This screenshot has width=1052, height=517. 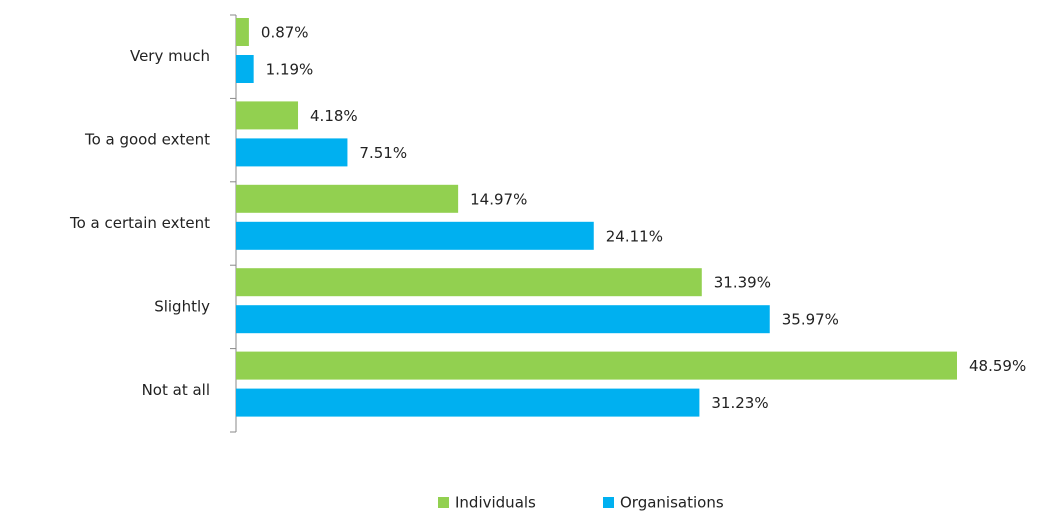 What do you see at coordinates (634, 236) in the screenshot?
I see `value-label: 24.11%` at bounding box center [634, 236].